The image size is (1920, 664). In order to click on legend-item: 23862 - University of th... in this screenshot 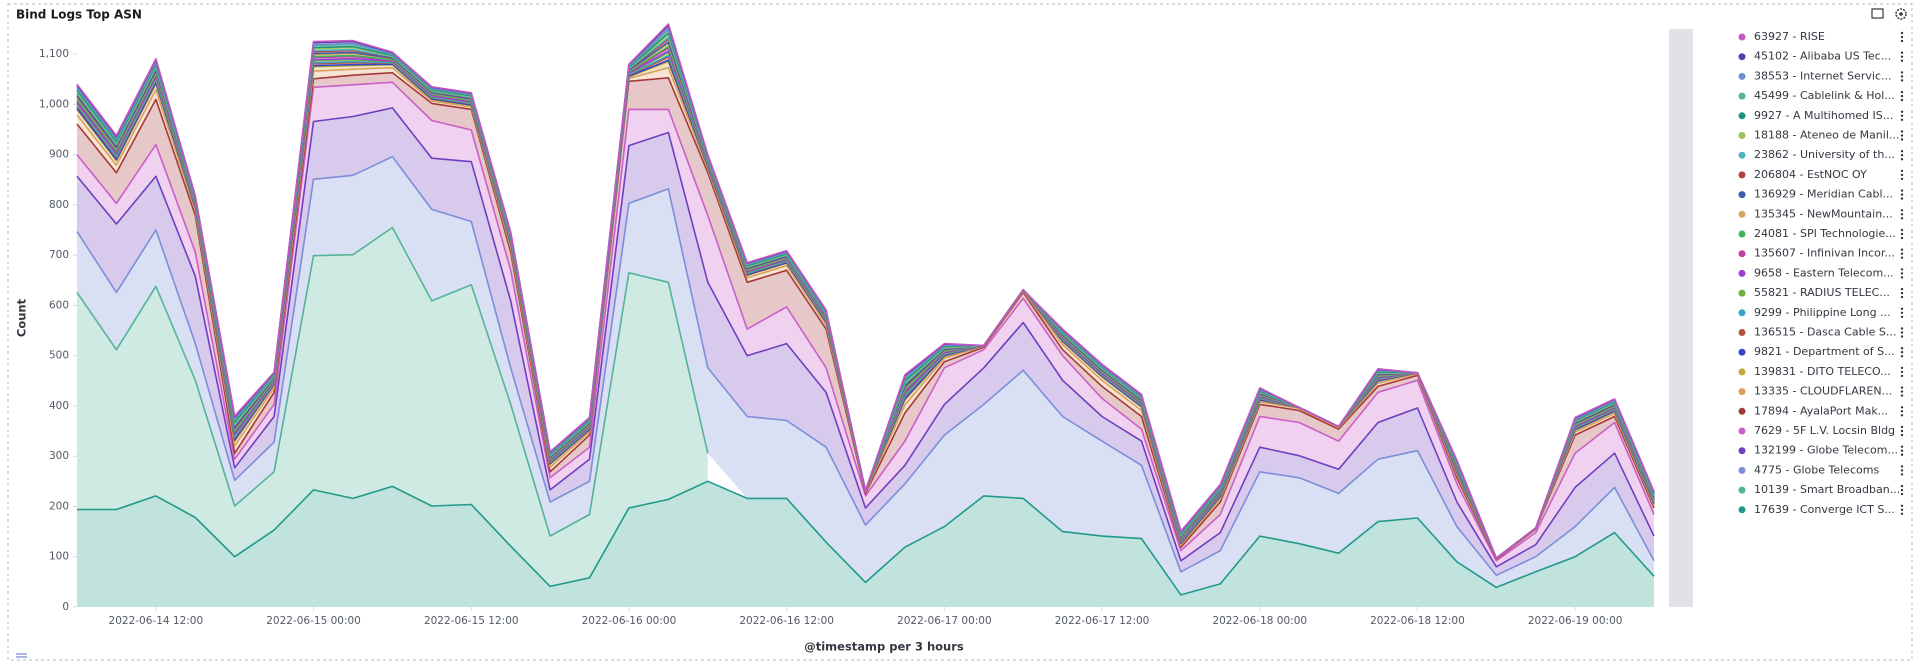, I will do `click(1821, 154)`.